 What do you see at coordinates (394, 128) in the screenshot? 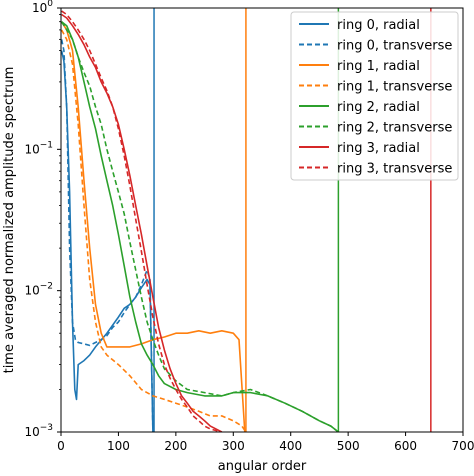
I see `legend-label-5: ring 2, transverse` at bounding box center [394, 128].